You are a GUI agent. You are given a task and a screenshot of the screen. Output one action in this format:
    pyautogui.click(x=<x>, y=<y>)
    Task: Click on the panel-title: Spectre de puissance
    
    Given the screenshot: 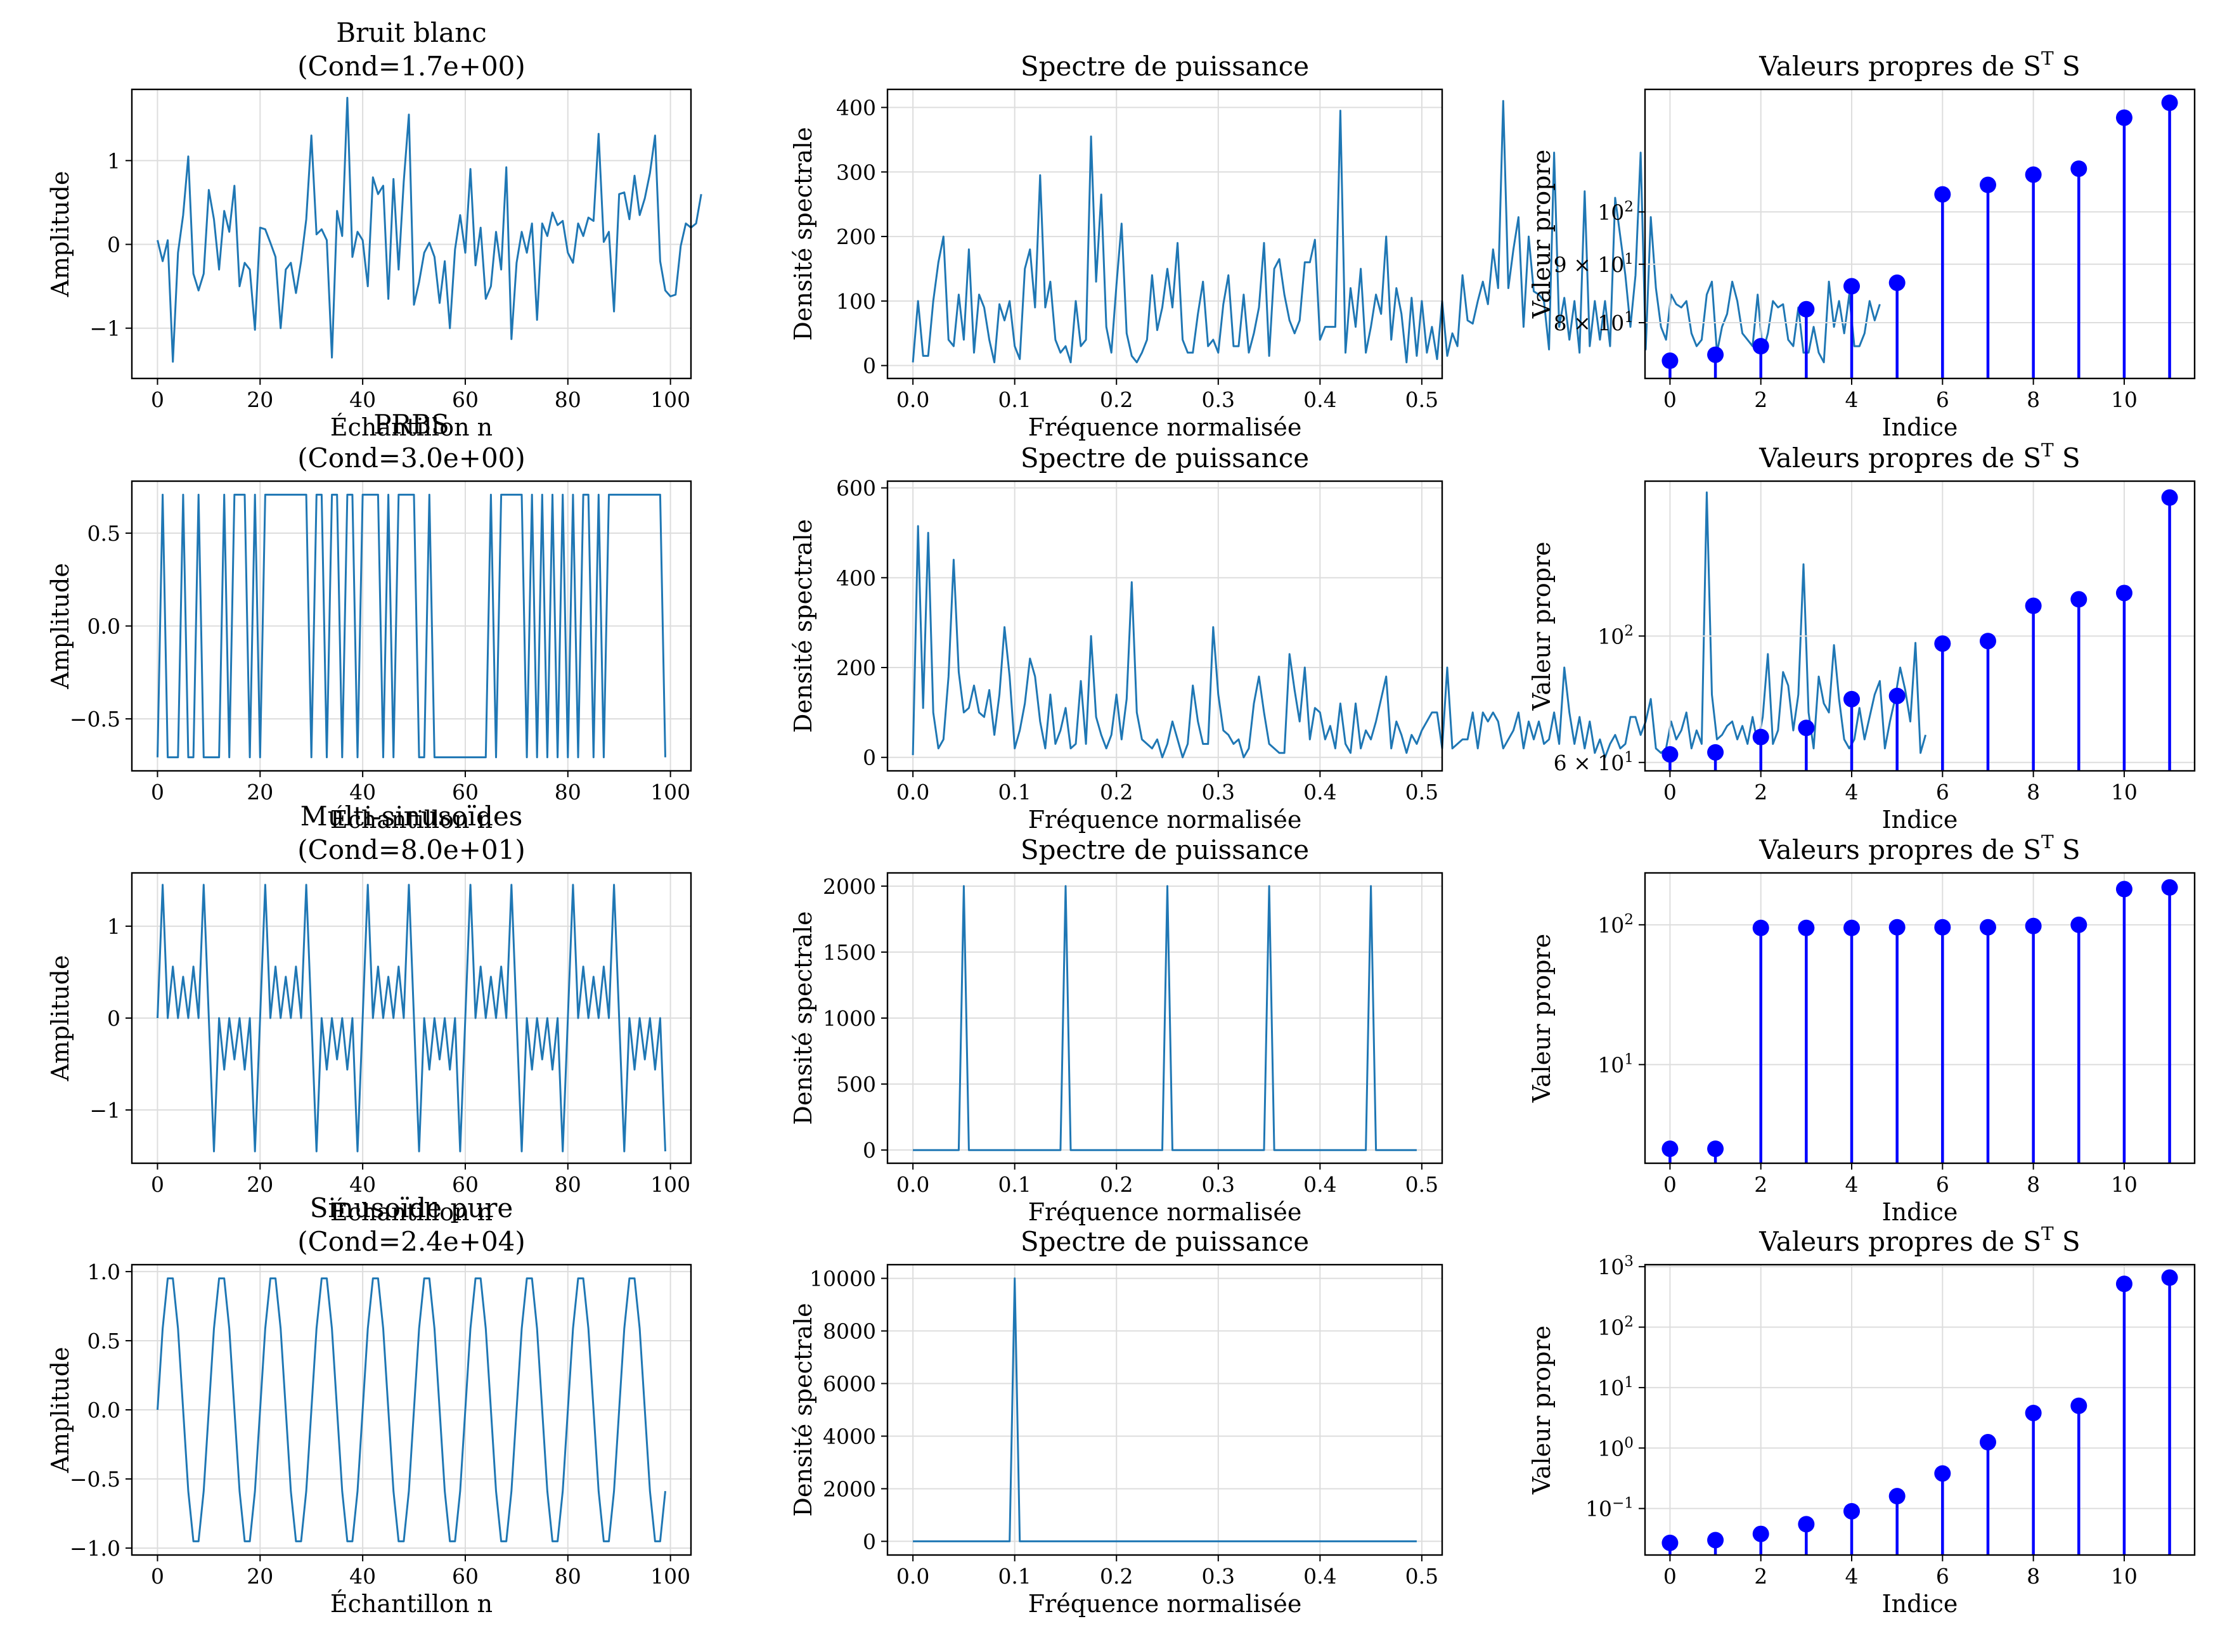 What is the action you would take?
    pyautogui.click(x=1165, y=849)
    